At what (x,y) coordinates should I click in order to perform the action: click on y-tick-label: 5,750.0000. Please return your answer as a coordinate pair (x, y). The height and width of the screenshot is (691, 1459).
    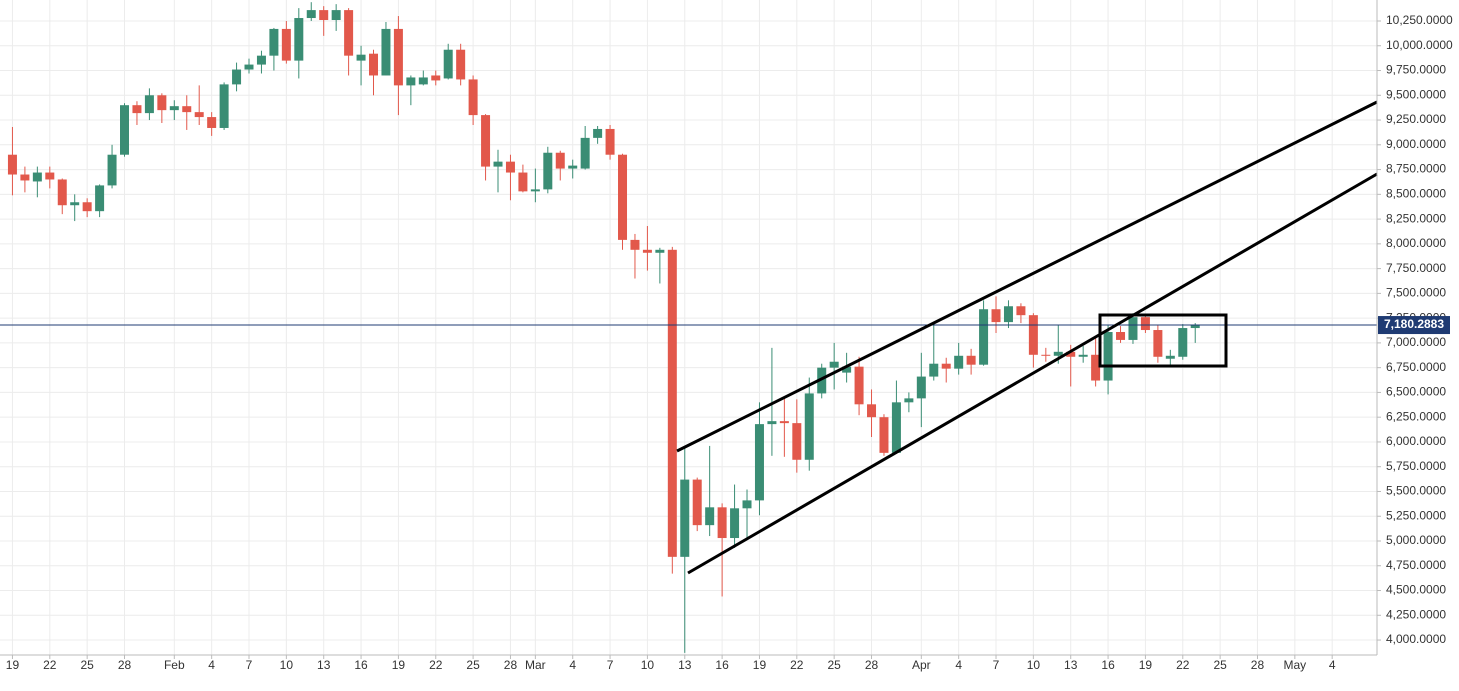
    Looking at the image, I should click on (1416, 466).